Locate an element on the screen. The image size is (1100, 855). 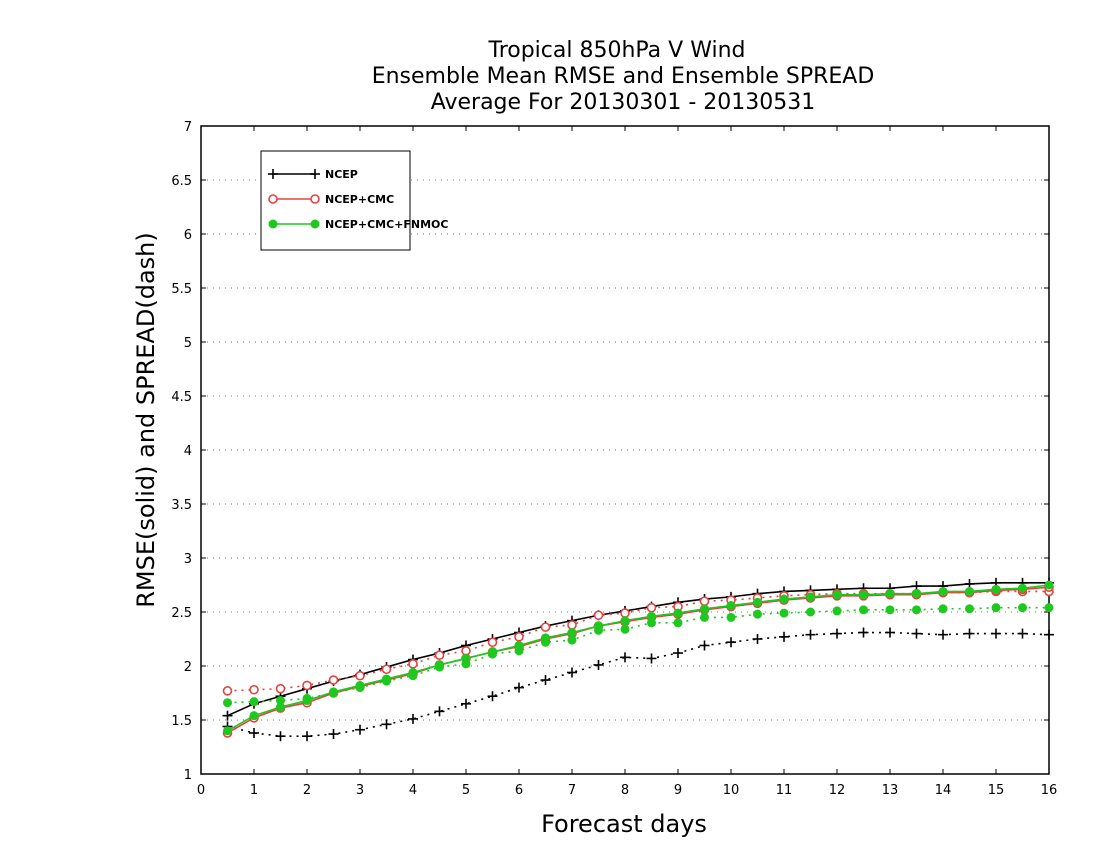
title-line-1: Tropical 850hPa V Wind is located at coordinates (616, 50).